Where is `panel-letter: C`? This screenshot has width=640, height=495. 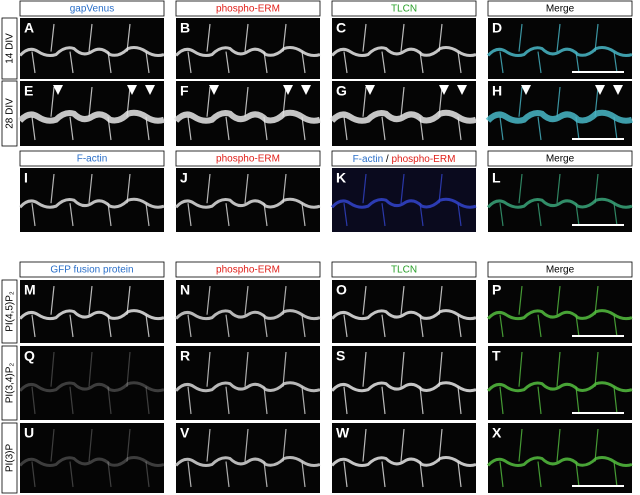 panel-letter: C is located at coordinates (341, 28).